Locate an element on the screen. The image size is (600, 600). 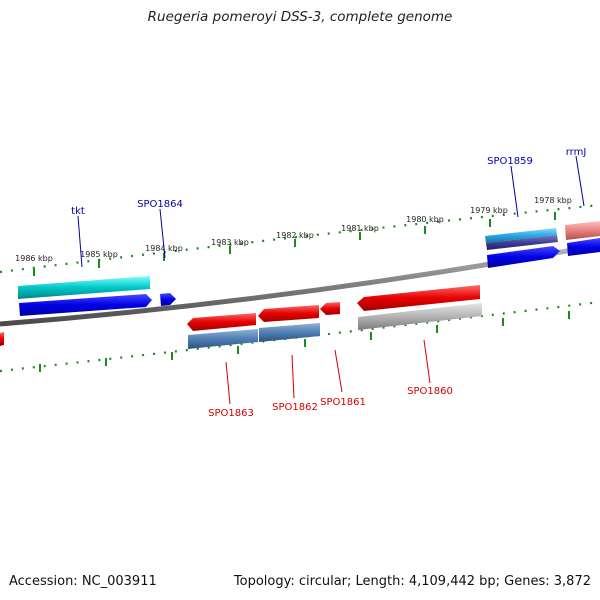
map-title: Ruegeria pomeroyi DSS-3, complete genome is located at coordinates (300, 17).